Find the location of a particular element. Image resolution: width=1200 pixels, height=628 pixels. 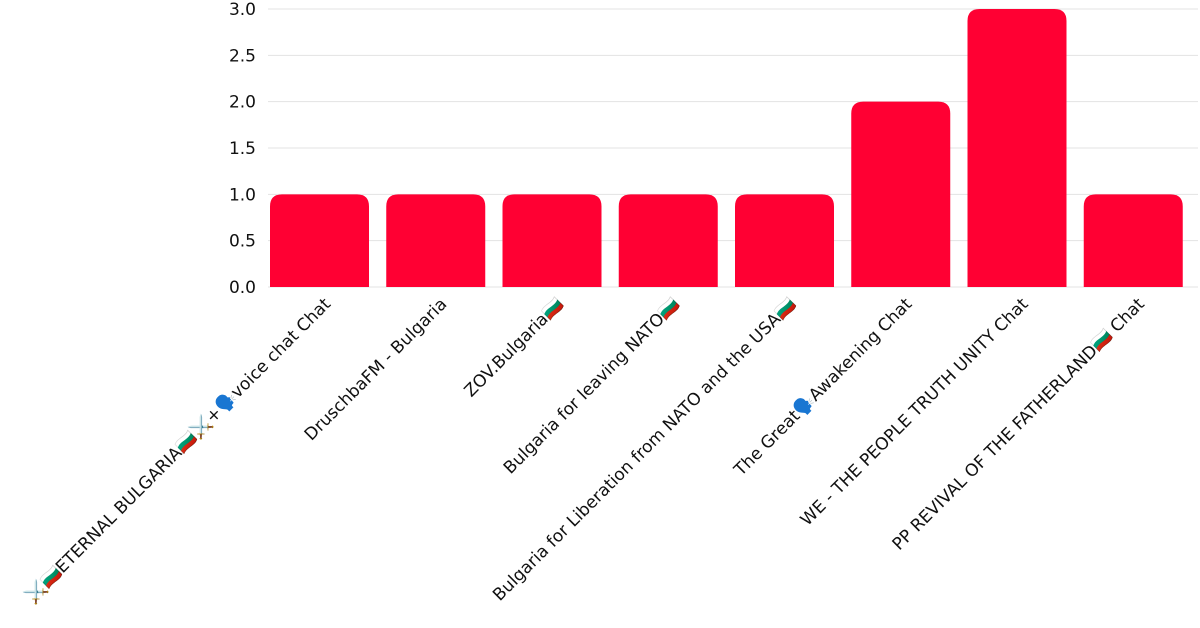

y-tick-label: 2.5 is located at coordinates (242, 56).